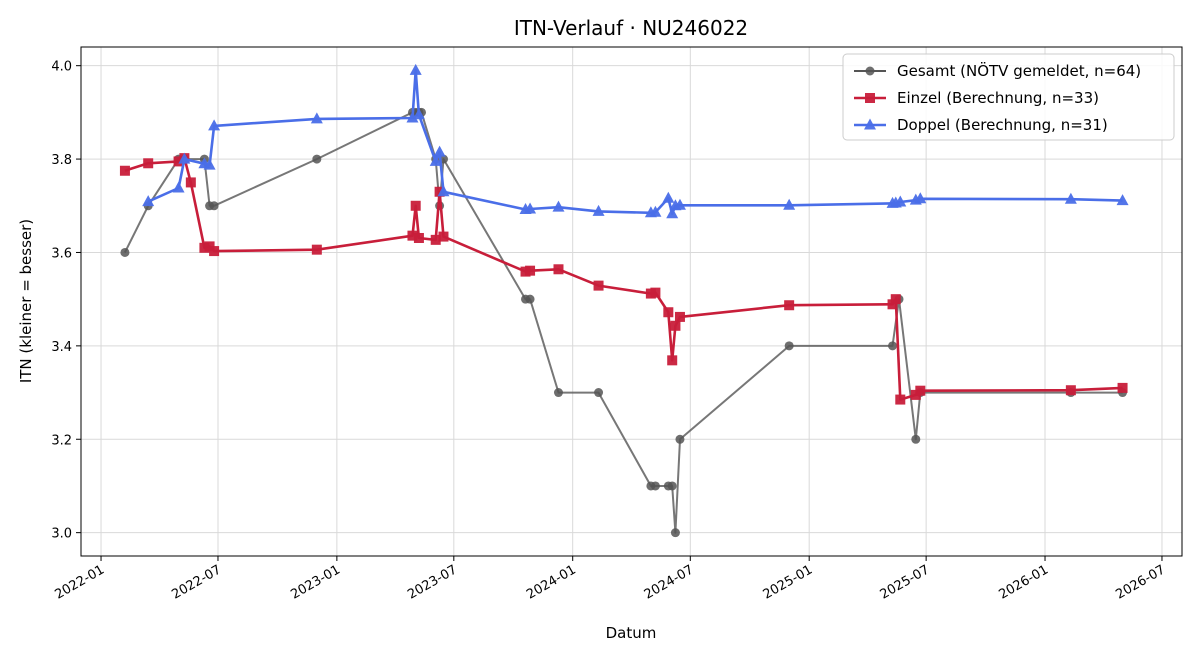 This screenshot has width=1200, height=660. Describe the element at coordinates (196, 582) in the screenshot. I see `x-tick-label: 2022-07` at that location.